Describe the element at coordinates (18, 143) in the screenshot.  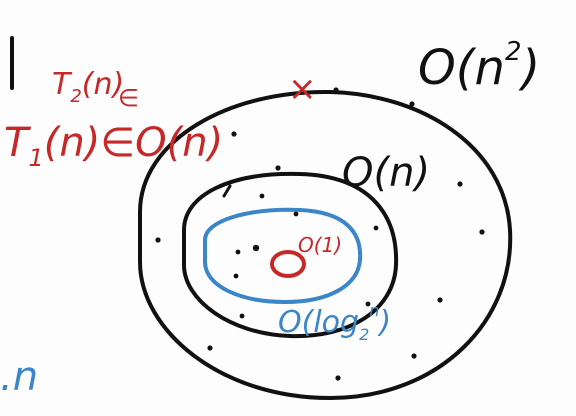
I see `t1-name: T` at that location.